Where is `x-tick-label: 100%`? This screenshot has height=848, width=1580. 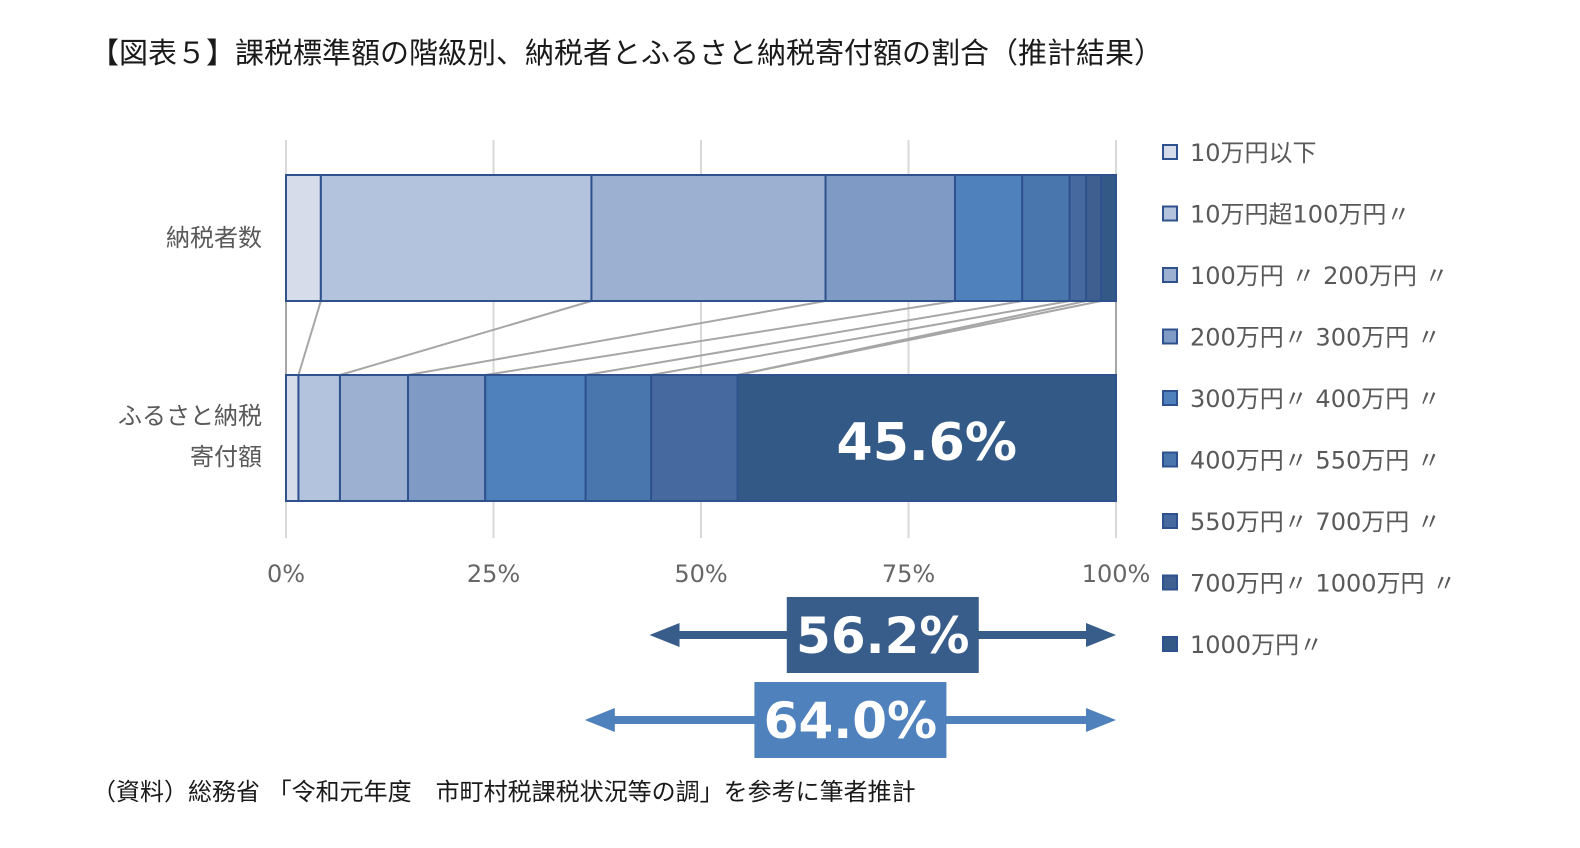
x-tick-label: 100% is located at coordinates (1116, 574).